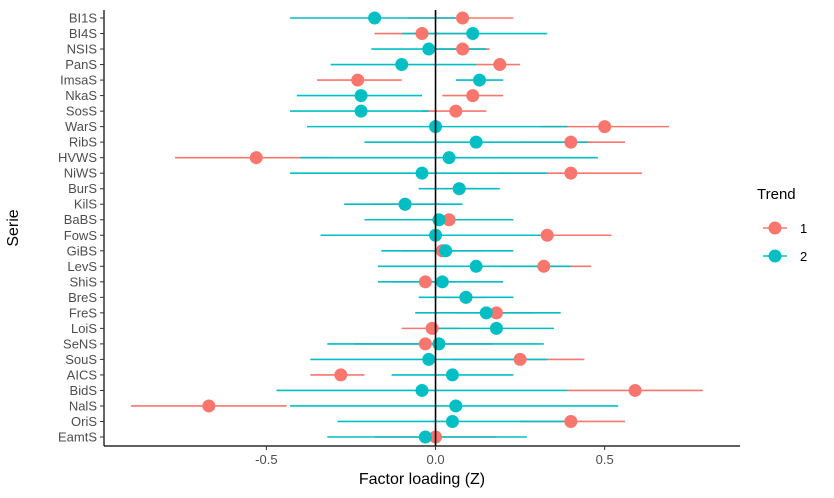  What do you see at coordinates (82, 297) in the screenshot?
I see `y-tick-label-bres: BreS` at bounding box center [82, 297].